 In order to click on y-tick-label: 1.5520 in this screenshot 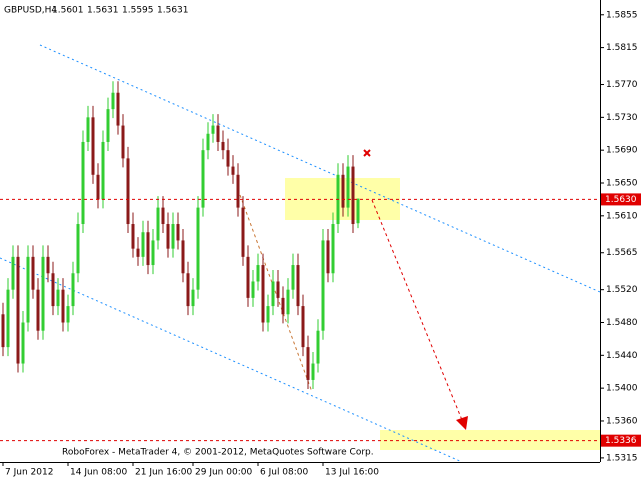, I will do `click(622, 290)`.